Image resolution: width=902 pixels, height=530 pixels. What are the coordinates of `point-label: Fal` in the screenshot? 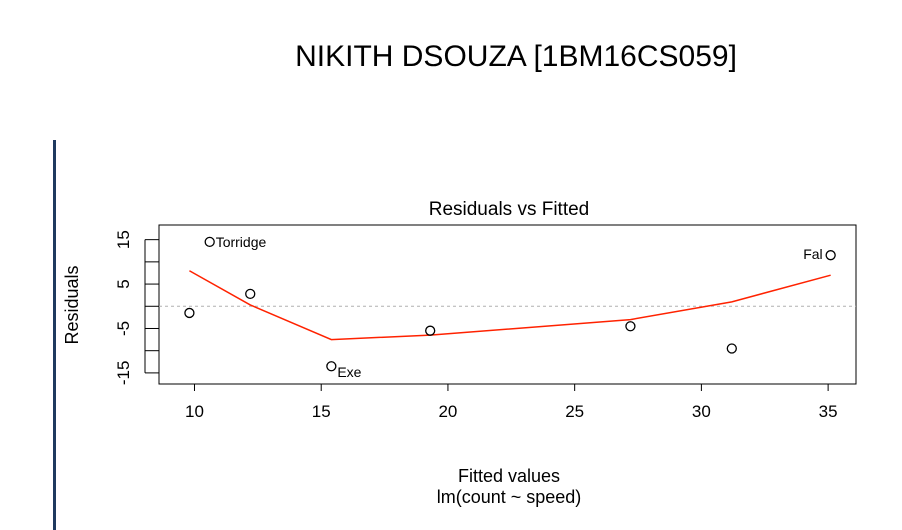 It's located at (812, 254).